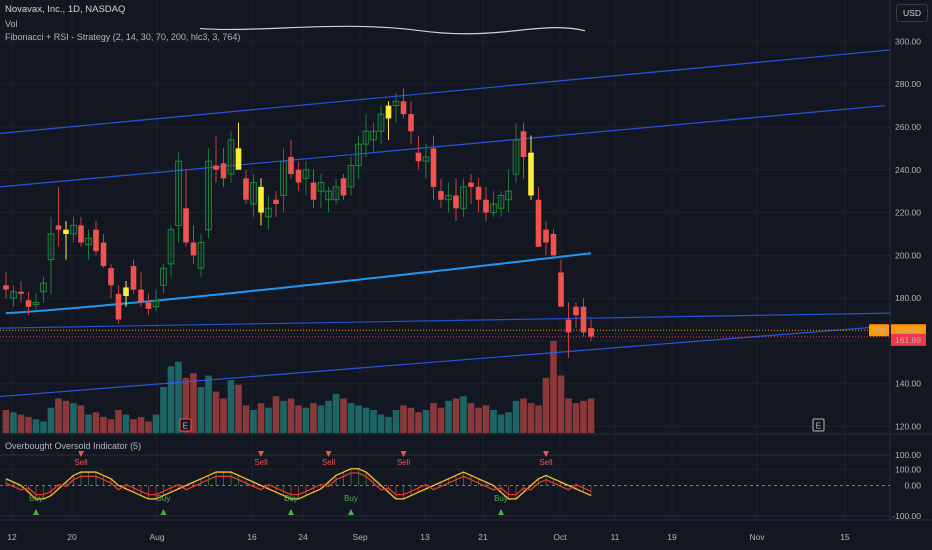  What do you see at coordinates (908, 455) in the screenshot?
I see `indicator-tick-label: 100.00` at bounding box center [908, 455].